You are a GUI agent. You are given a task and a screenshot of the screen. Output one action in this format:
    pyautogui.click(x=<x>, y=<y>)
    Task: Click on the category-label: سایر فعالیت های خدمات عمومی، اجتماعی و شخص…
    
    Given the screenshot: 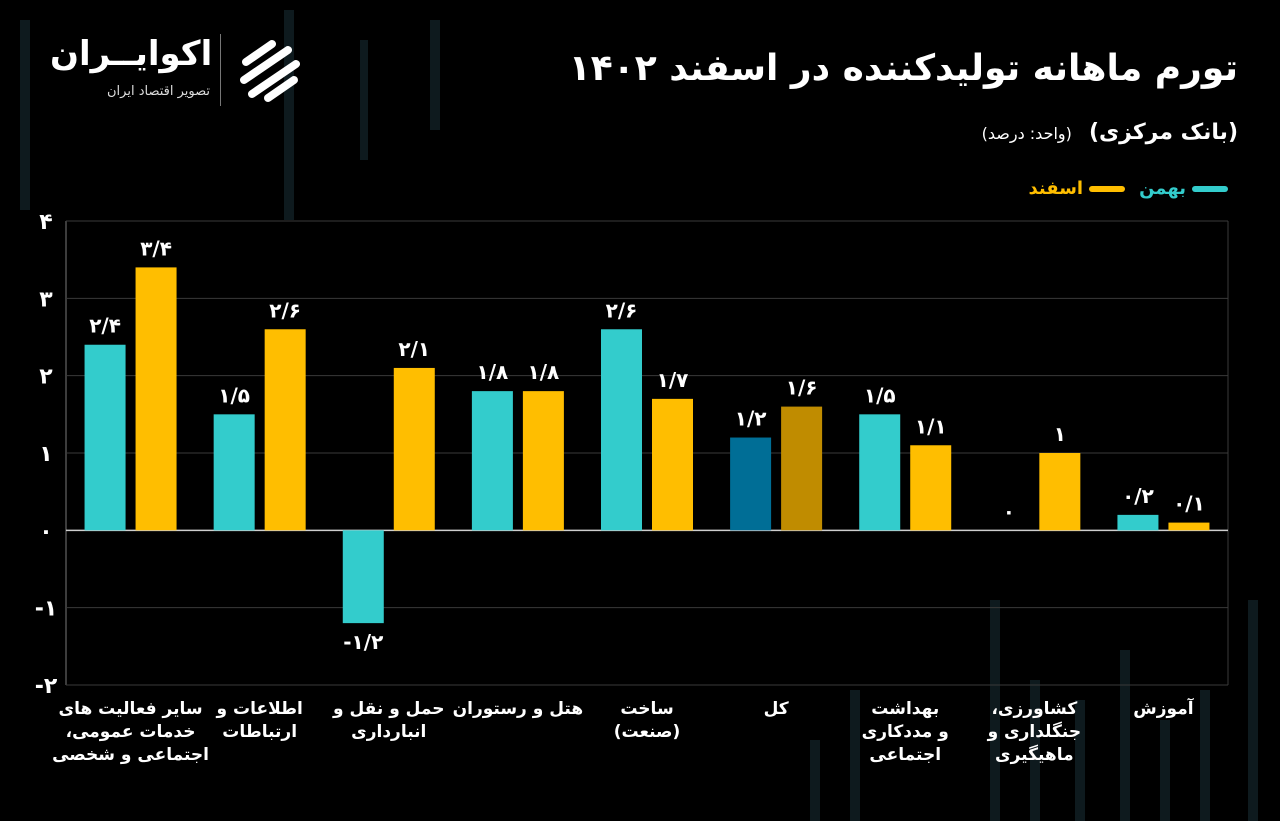 What is the action you would take?
    pyautogui.click(x=131, y=732)
    